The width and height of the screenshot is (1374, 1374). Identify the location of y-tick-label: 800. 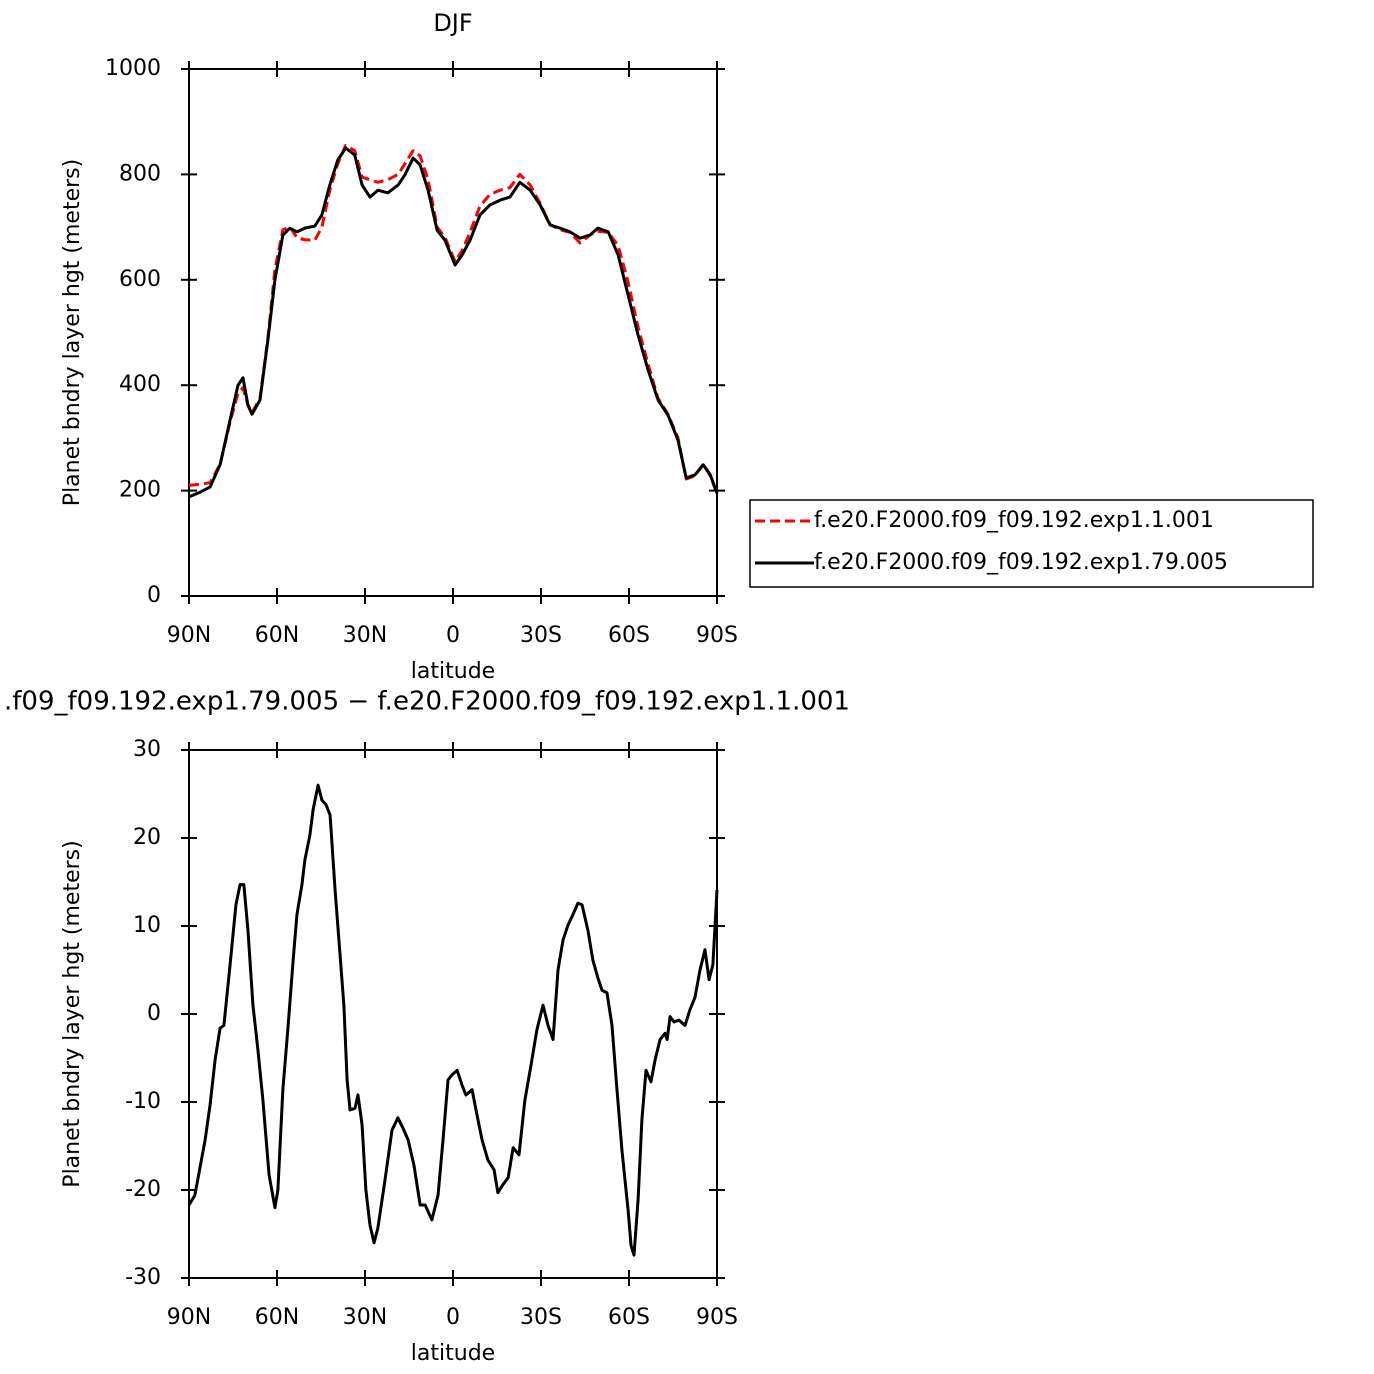
(140, 173).